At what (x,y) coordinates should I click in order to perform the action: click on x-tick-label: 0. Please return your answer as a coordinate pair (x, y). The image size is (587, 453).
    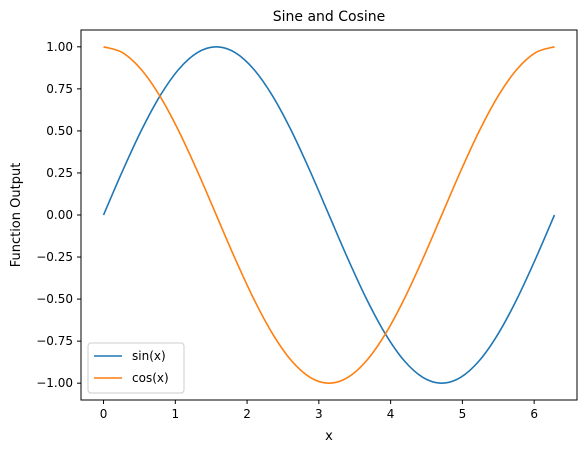
    Looking at the image, I should click on (104, 414).